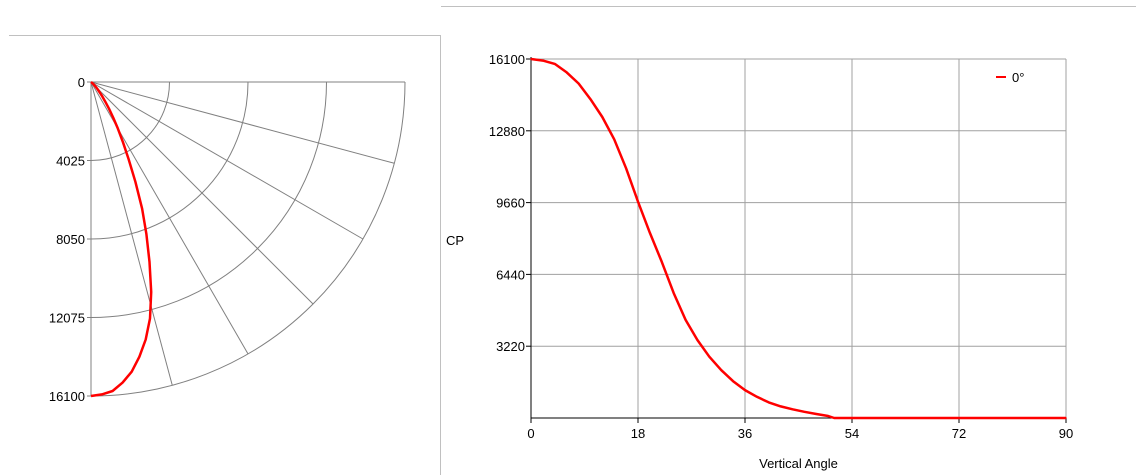  Describe the element at coordinates (745, 433) in the screenshot. I see `x-tick-label: 36` at that location.